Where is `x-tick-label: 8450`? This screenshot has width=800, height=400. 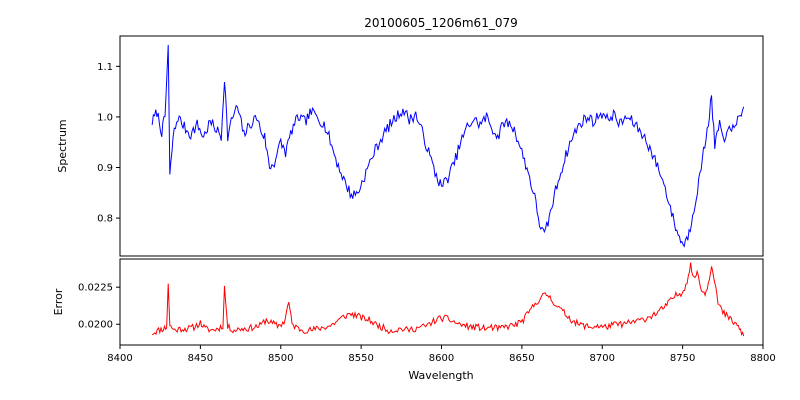
x-tick-label: 8450 is located at coordinates (200, 358).